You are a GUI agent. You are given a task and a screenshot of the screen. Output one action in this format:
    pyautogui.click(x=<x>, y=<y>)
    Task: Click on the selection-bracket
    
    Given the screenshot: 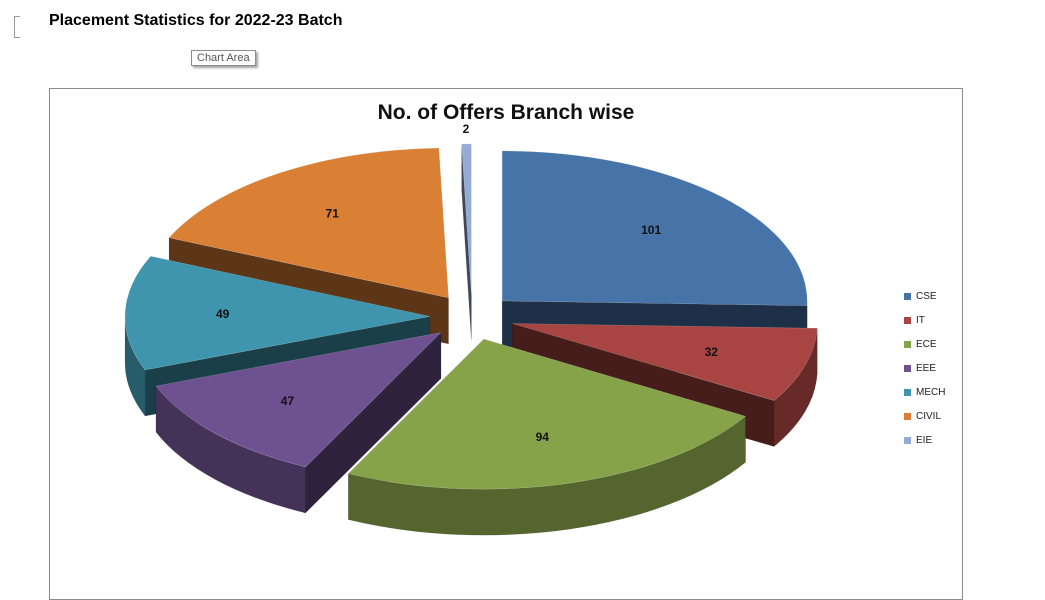 What is the action you would take?
    pyautogui.click(x=17, y=27)
    